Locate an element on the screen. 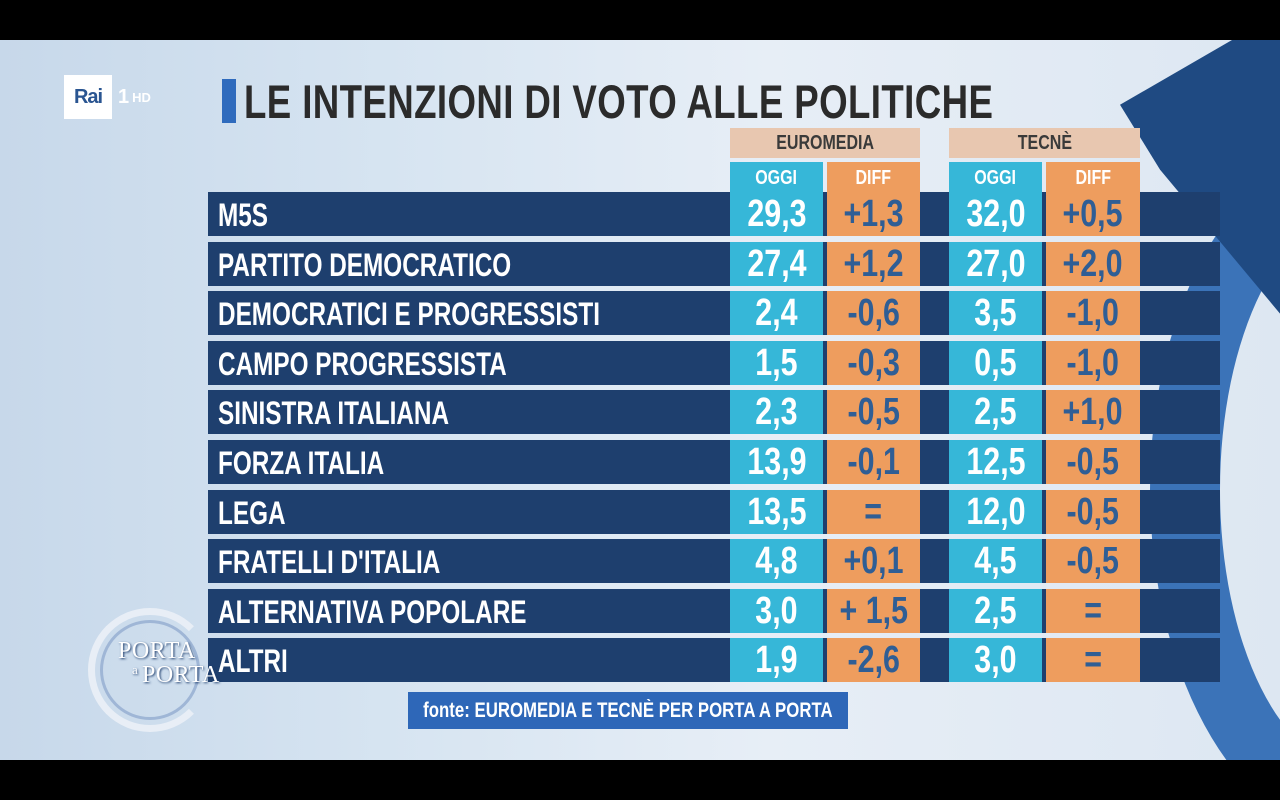 This screenshot has height=800, width=1280. cell-tecne-oggi: 32,0 is located at coordinates (995, 214).